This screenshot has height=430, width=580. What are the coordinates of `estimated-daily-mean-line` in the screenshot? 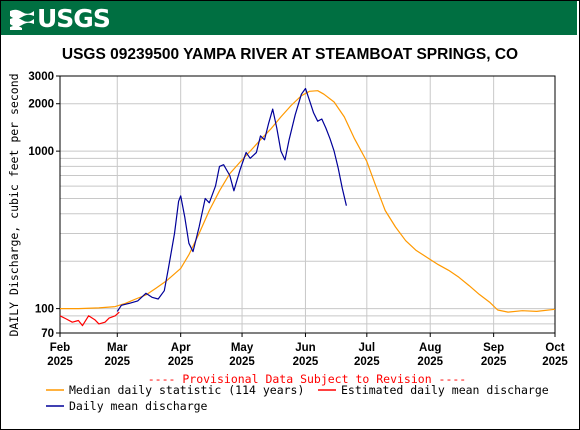 It's located at (89, 319).